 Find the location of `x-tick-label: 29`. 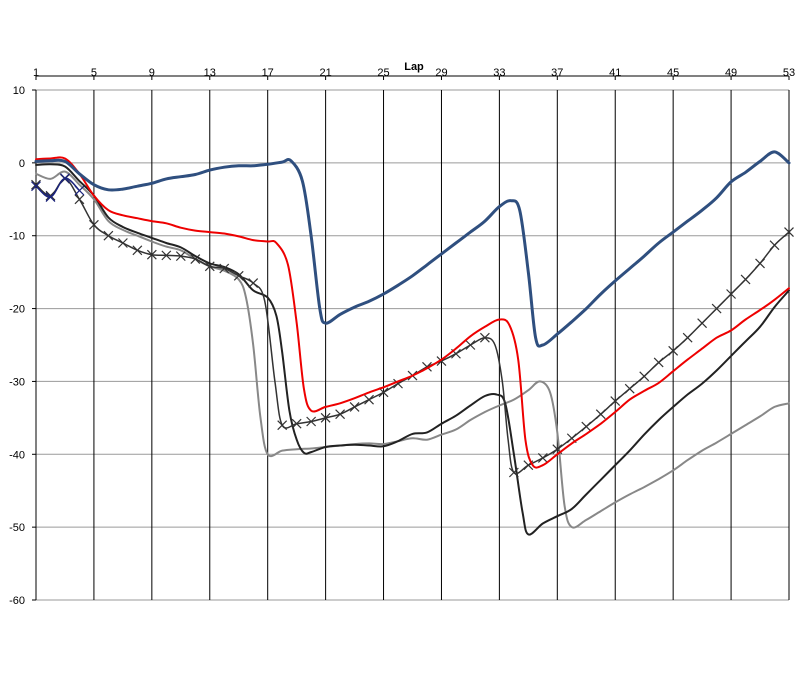

x-tick-label: 29 is located at coordinates (441, 73).